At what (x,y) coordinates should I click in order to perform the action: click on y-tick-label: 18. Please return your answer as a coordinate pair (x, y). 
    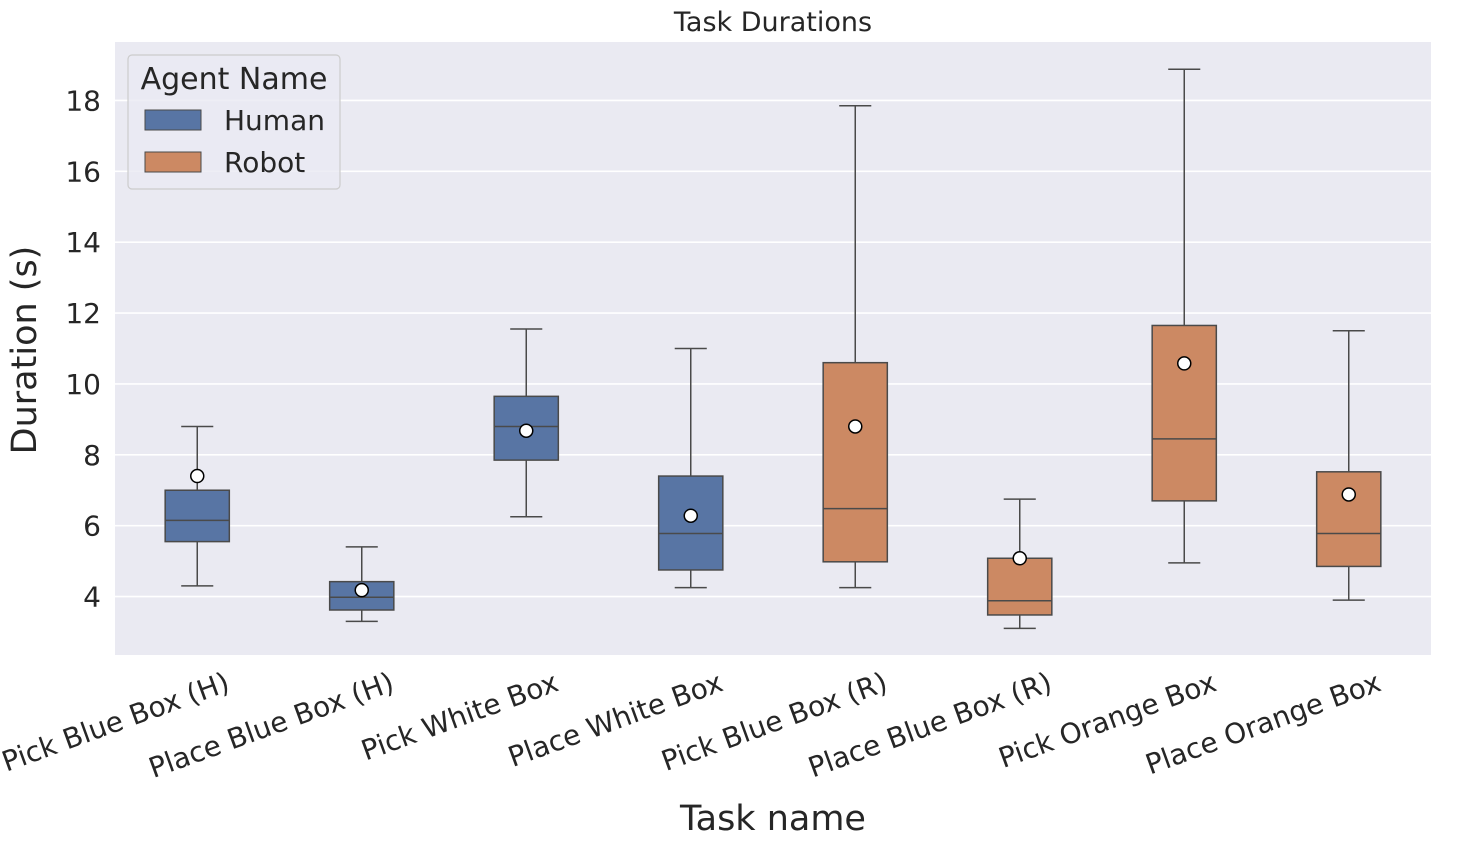
    Looking at the image, I should click on (83, 100).